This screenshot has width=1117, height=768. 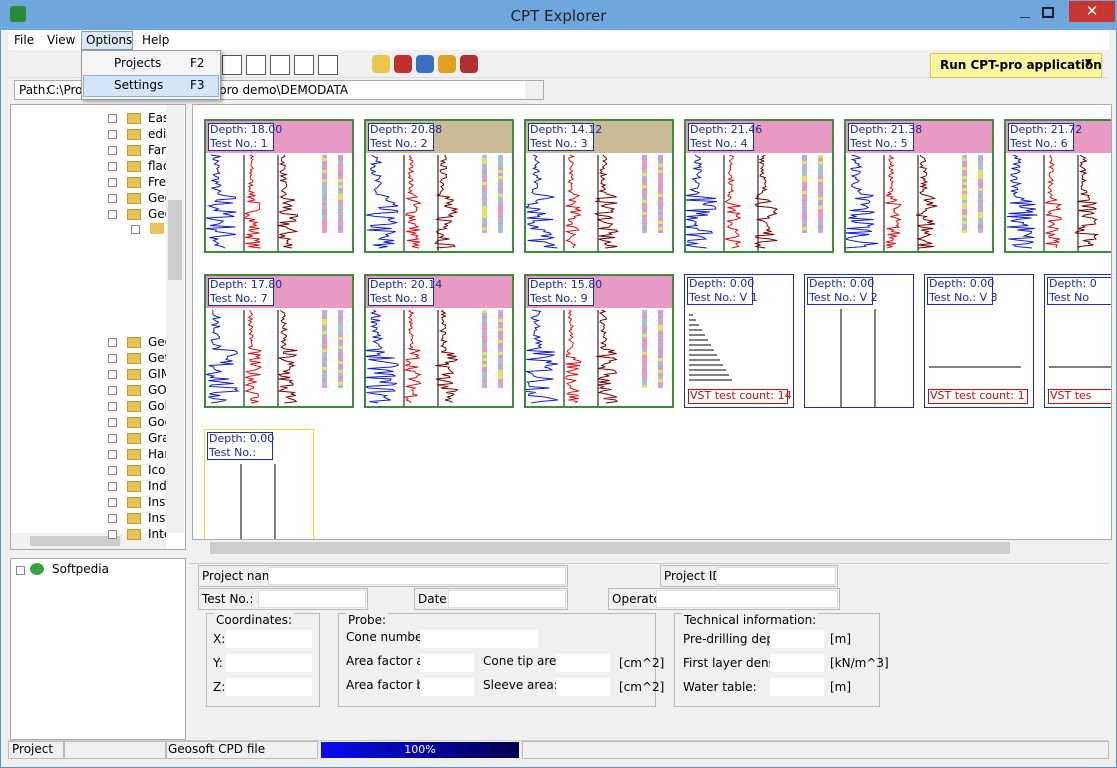 I want to click on tree-item: Get, so click(x=157, y=358).